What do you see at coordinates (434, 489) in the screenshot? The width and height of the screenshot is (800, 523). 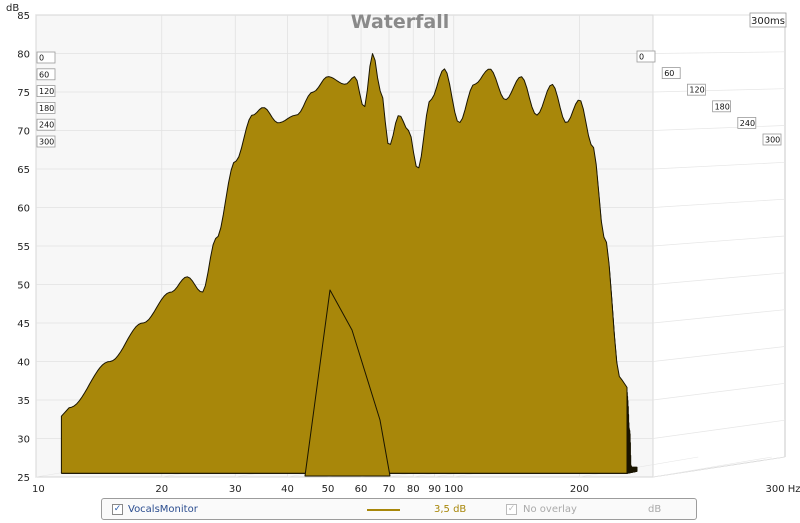 I see `x-tick-label: 90` at bounding box center [434, 489].